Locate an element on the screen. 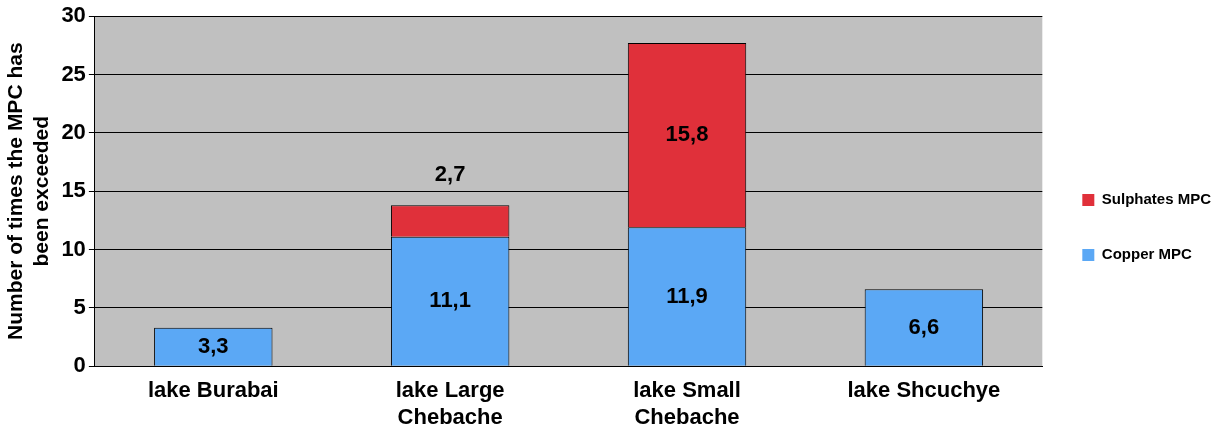  y-tick-label: 20 is located at coordinates (73, 131).